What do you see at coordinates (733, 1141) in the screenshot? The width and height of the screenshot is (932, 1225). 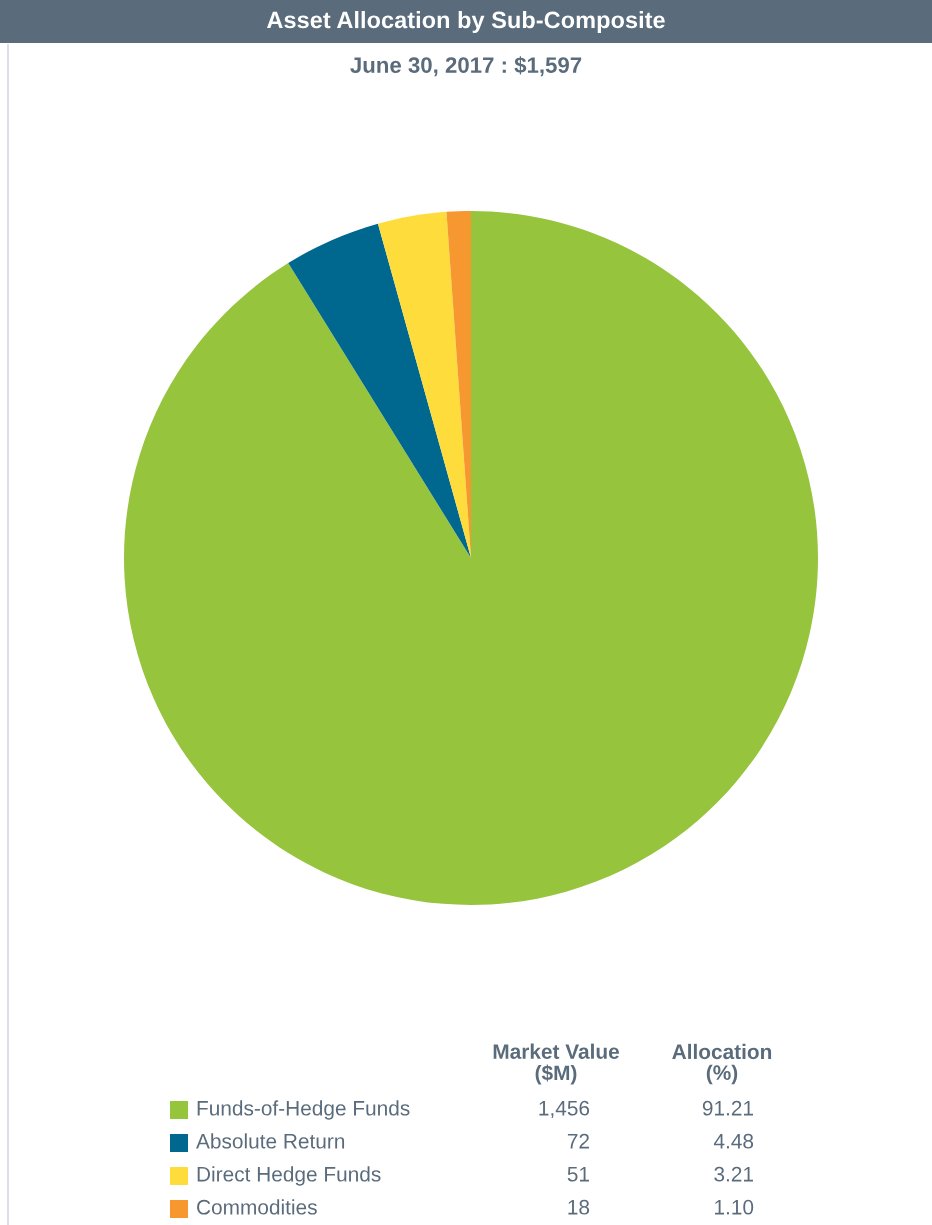 I see `text: 4.48` at bounding box center [733, 1141].